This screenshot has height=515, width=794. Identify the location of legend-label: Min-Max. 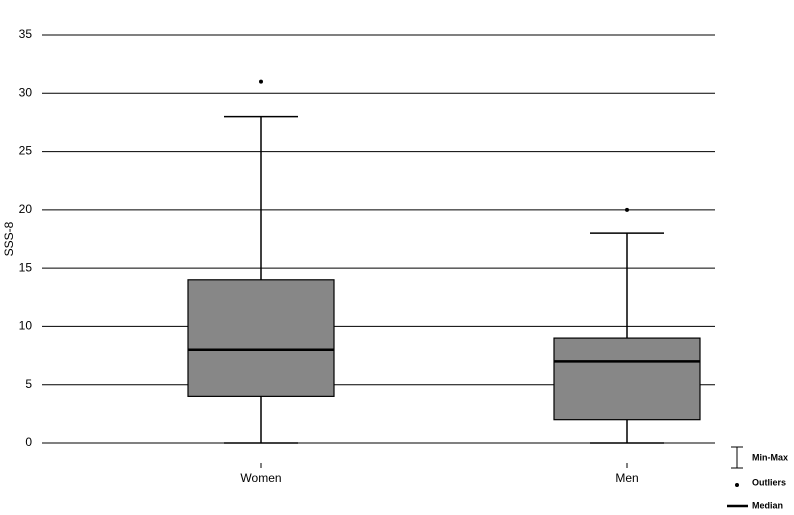
(770, 457).